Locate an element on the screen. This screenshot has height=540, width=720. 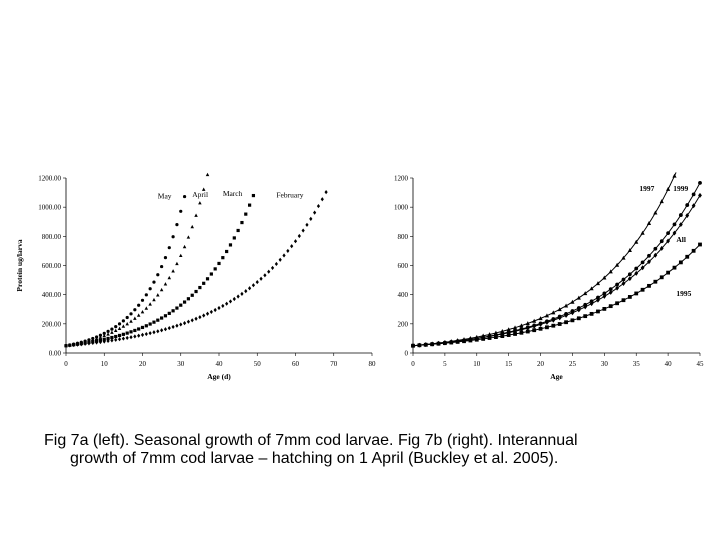
x-tick-label: 5 is located at coordinates (445, 364).